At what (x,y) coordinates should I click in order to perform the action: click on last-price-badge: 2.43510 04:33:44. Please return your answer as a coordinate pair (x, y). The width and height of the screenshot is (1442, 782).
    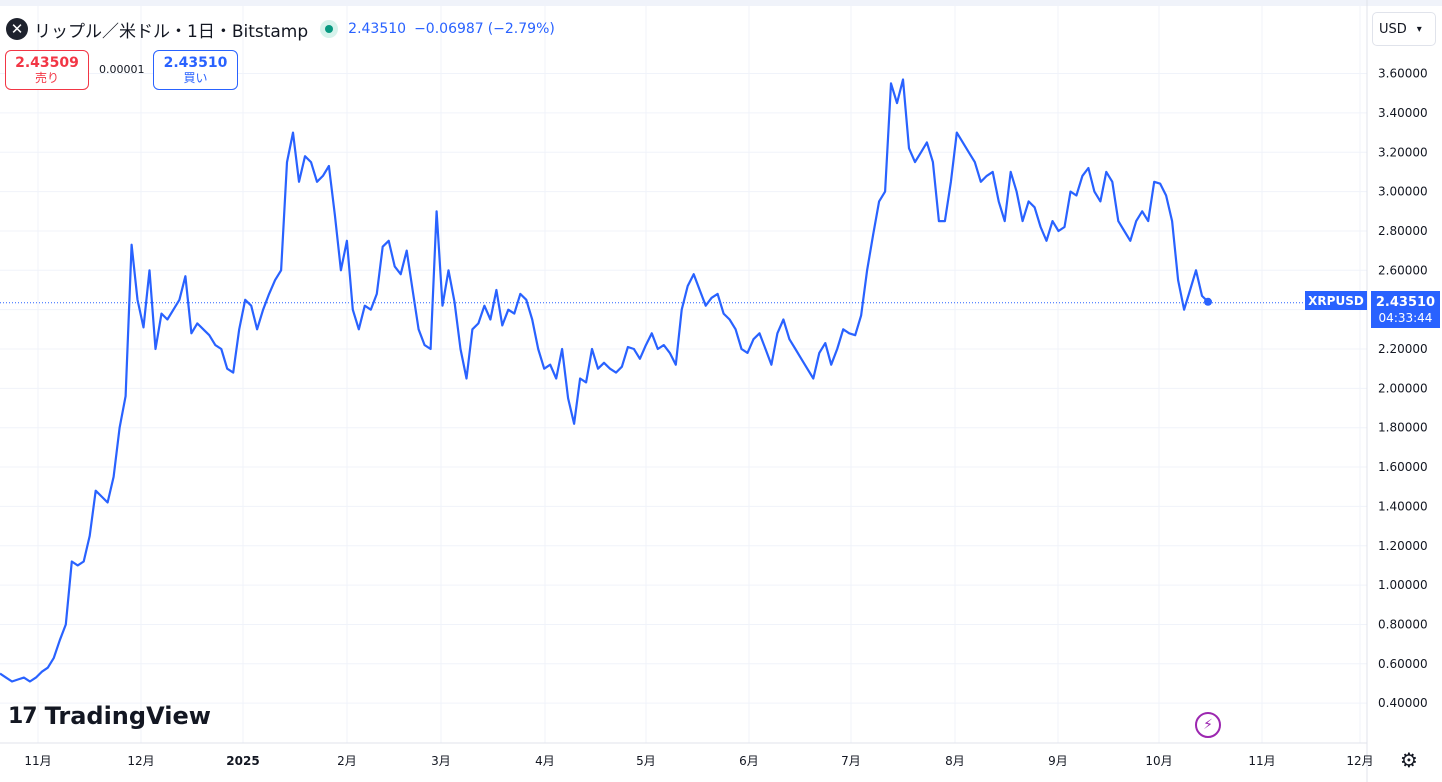
    Looking at the image, I should click on (1405, 309).